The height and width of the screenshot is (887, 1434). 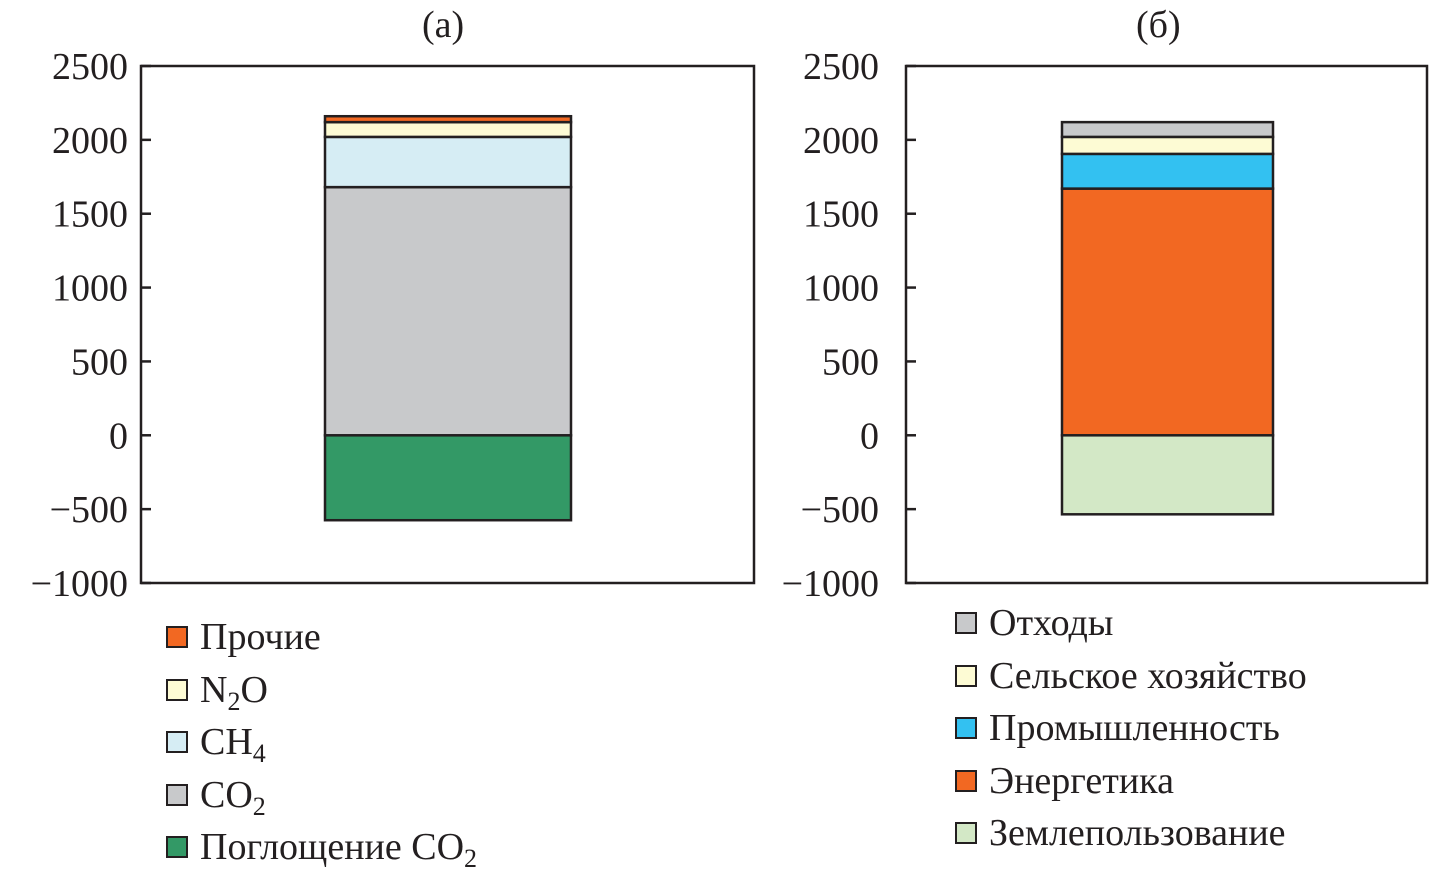 I want to click on panel-b-y-tick-label: 2000, so click(x=841, y=141).